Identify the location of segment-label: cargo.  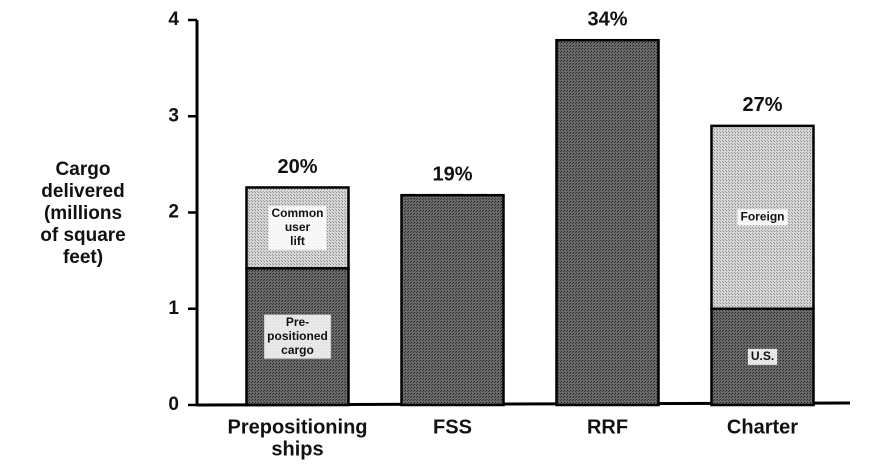
(297, 350).